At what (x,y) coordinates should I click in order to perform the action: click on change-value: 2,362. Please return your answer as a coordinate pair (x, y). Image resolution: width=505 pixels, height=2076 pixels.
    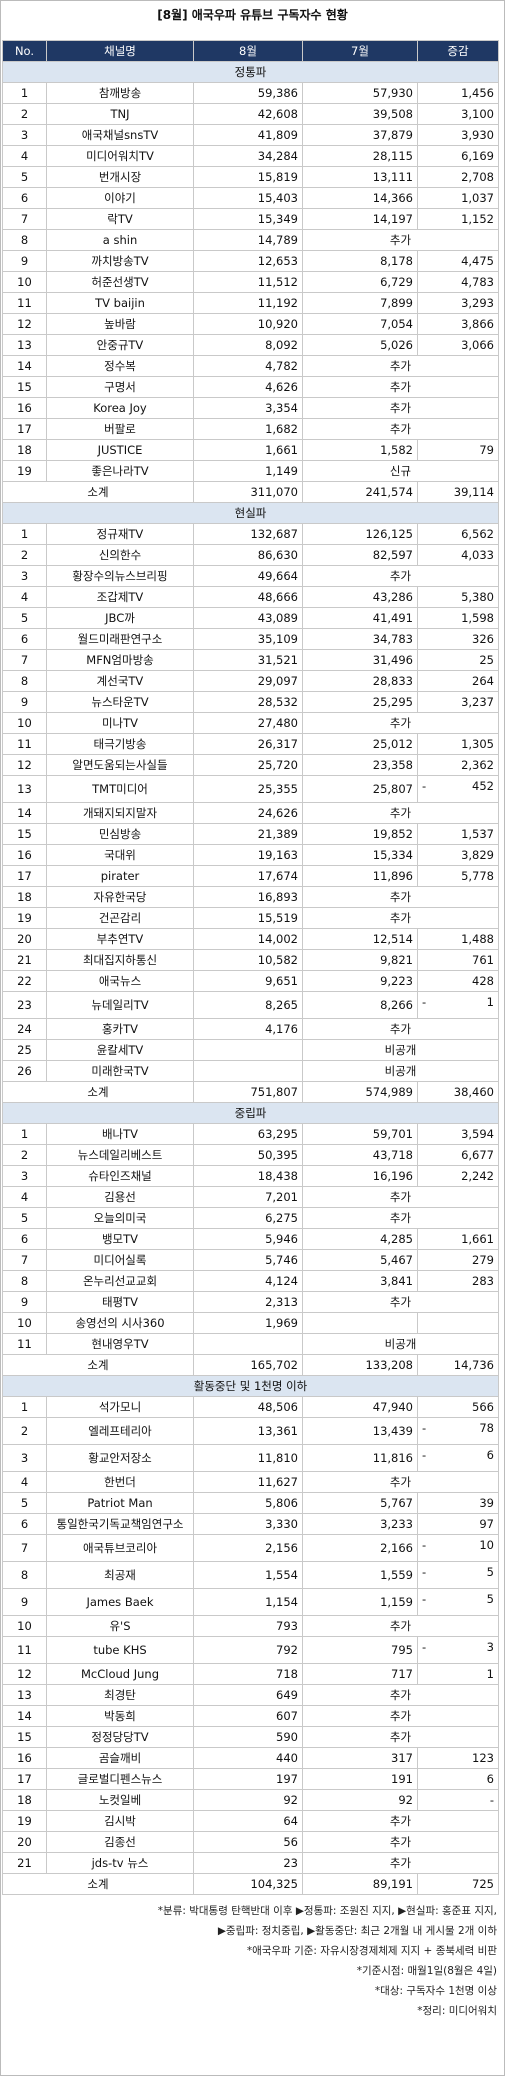
    Looking at the image, I should click on (458, 765).